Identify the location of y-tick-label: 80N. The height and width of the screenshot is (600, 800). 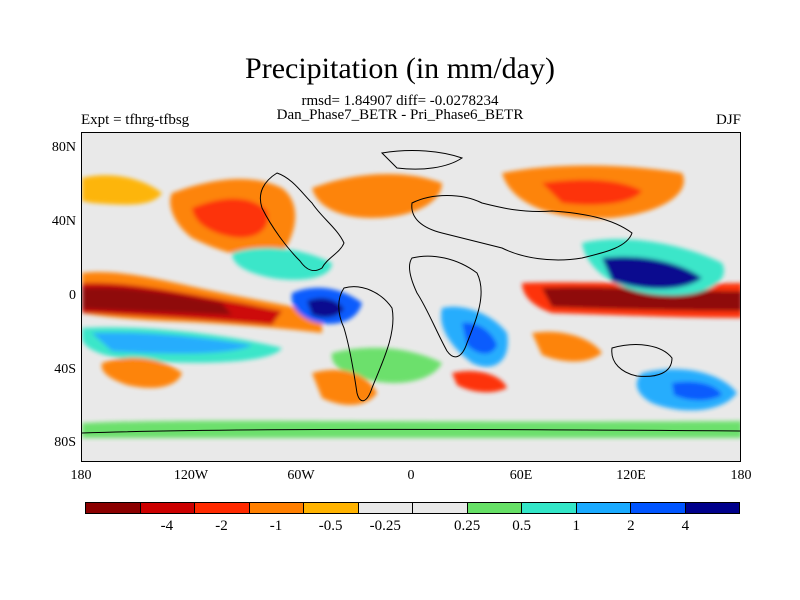
(63, 147).